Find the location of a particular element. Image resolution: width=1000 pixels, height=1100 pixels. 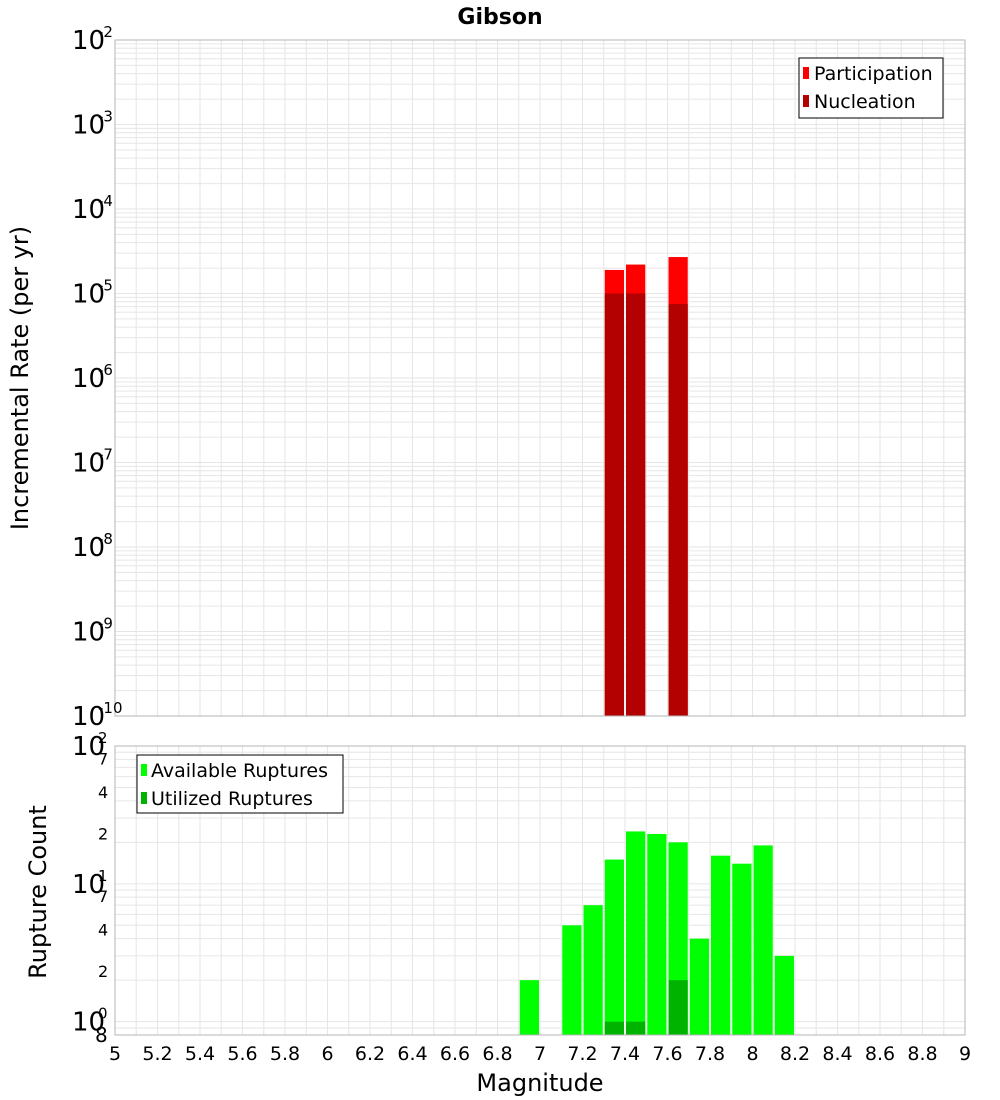

legend-swatch-nucleation is located at coordinates (806, 101).